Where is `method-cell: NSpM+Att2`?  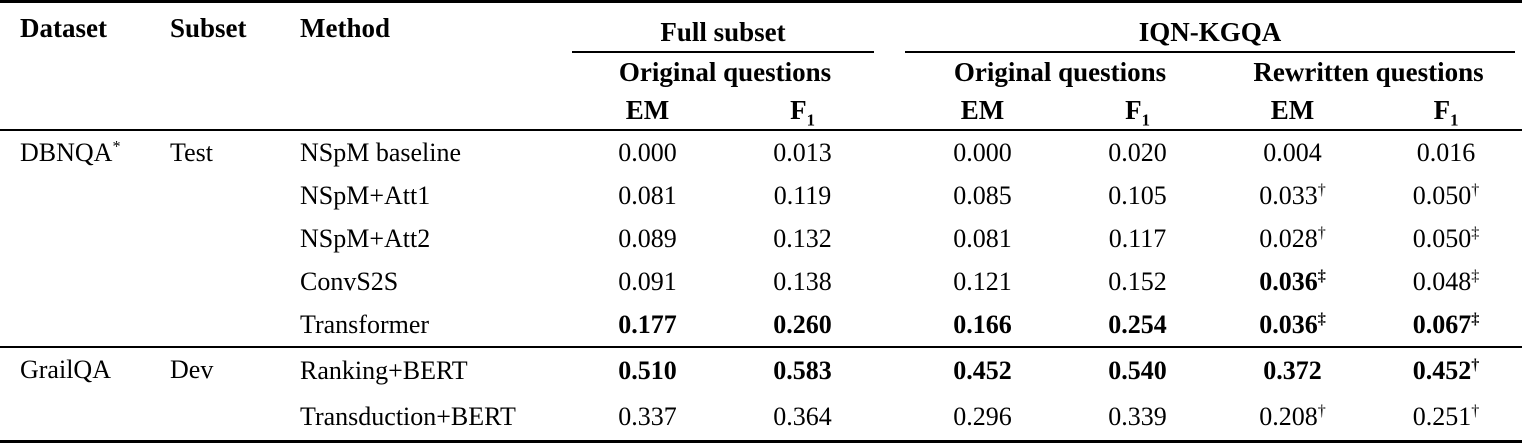 method-cell: NSpM+Att2 is located at coordinates (365, 238).